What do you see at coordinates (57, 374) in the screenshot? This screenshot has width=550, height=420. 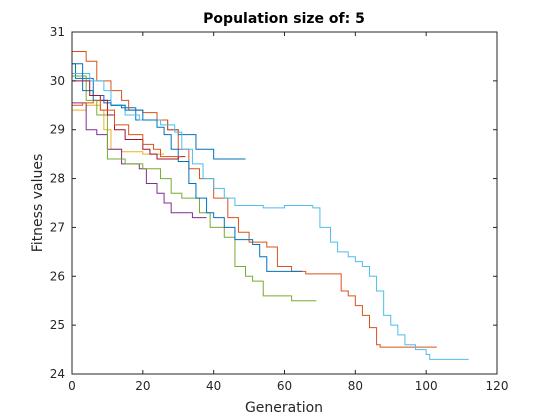 I see `y-tick-label: 24` at bounding box center [57, 374].